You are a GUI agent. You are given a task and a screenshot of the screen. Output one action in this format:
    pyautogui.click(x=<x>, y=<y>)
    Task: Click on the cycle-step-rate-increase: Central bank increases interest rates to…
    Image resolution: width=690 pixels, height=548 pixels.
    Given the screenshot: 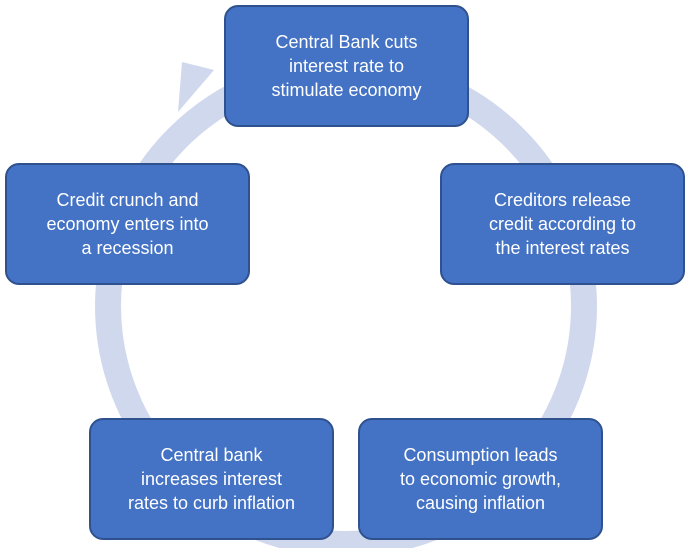 What is the action you would take?
    pyautogui.click(x=211, y=479)
    